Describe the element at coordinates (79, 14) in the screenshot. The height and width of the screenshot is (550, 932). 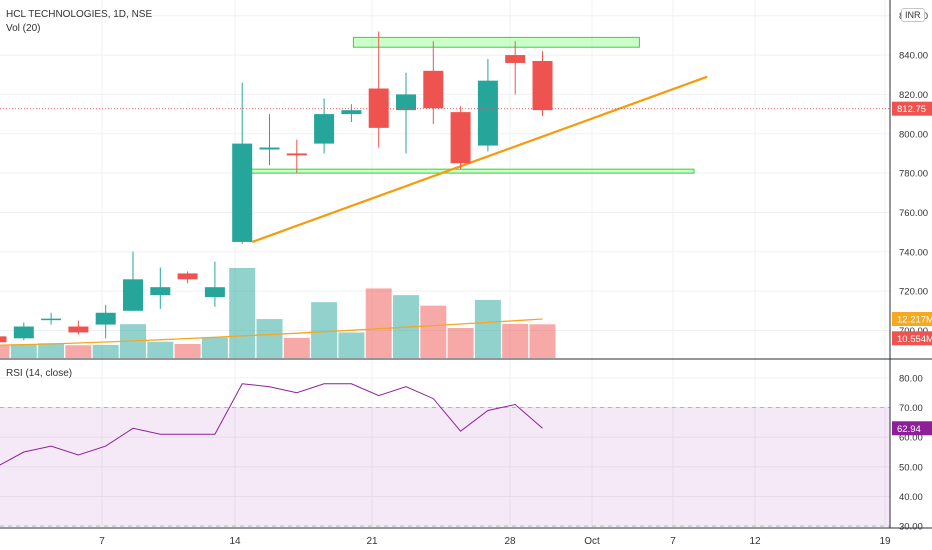
I see `symbol-legend: HCL TECHNOLOGIES, 1D, NSE` at that location.